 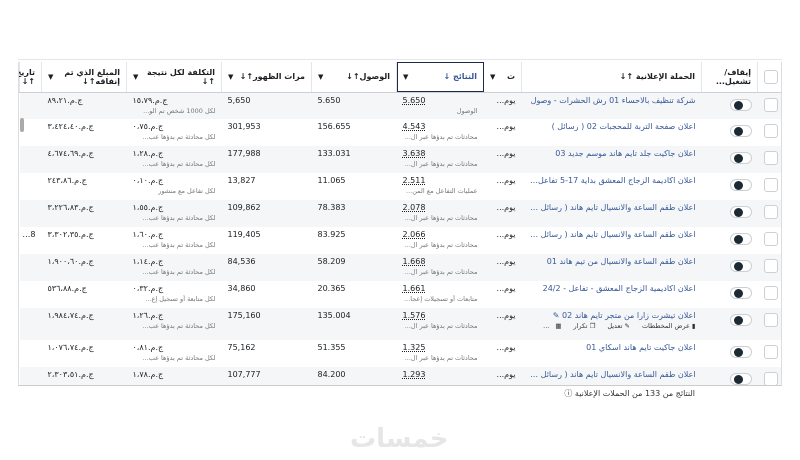 What do you see at coordinates (611, 77) in the screenshot?
I see `header-campaign: الحملة الإعلانية ↑↓` at bounding box center [611, 77].